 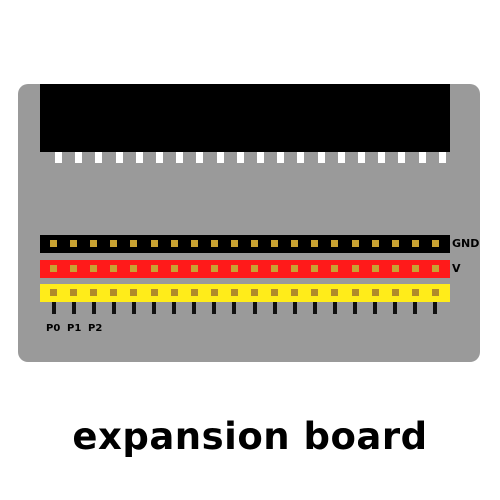 What do you see at coordinates (245, 309) in the screenshot?
I see `header-pin-legs` at bounding box center [245, 309].